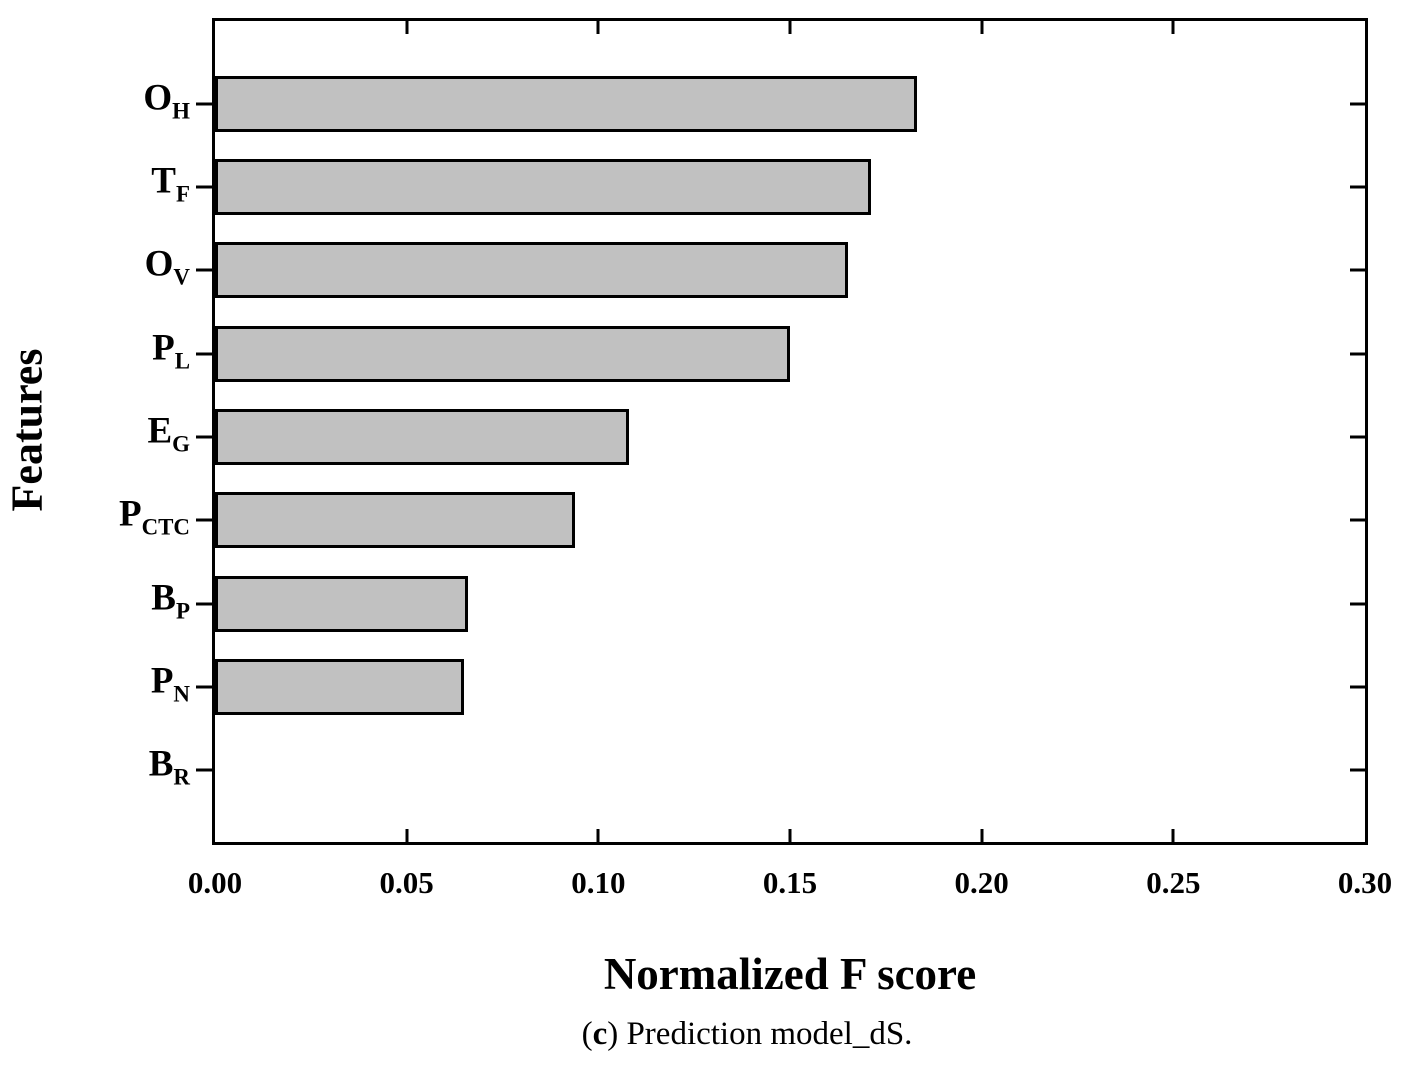  Describe the element at coordinates (566, 103) in the screenshot. I see `bar-O_H` at that location.